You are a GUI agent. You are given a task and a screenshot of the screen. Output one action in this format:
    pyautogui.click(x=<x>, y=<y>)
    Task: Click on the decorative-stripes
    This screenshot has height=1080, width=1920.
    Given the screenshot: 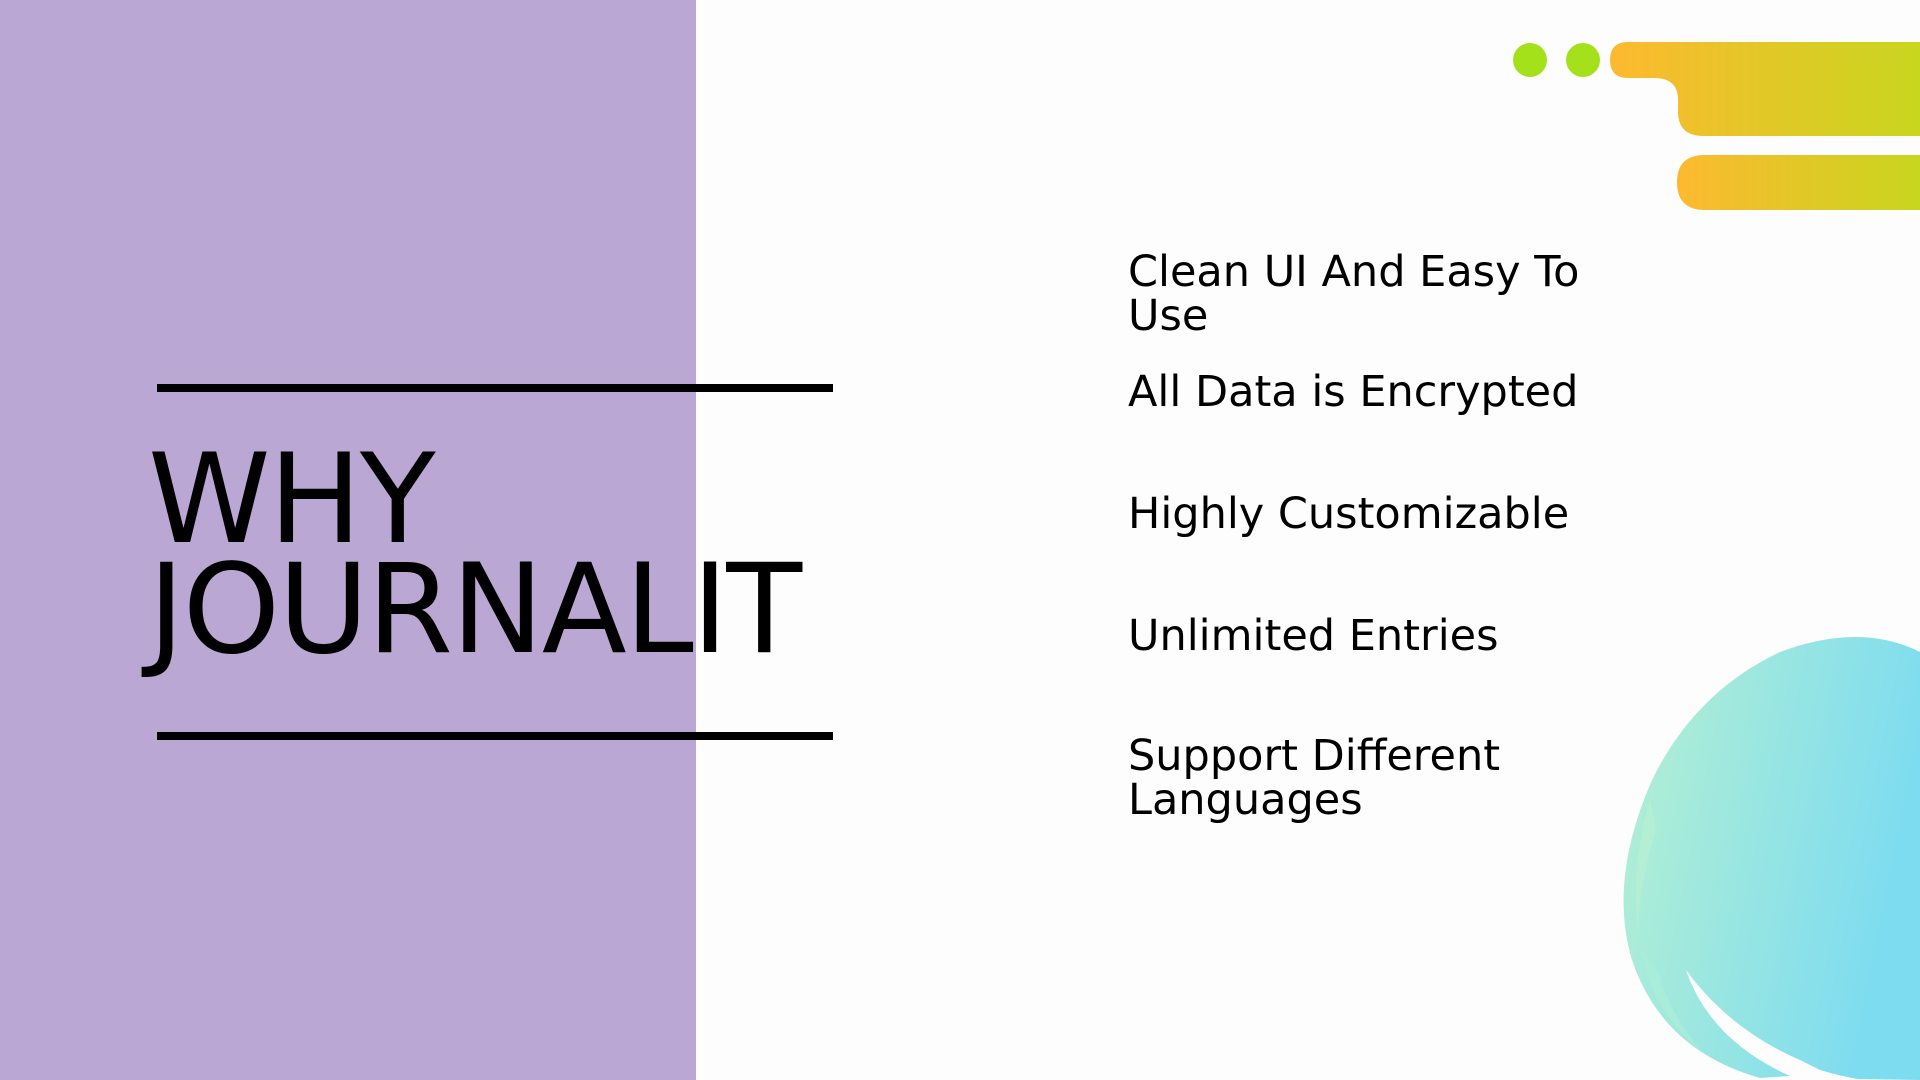 What is the action you would take?
    pyautogui.click(x=1716, y=126)
    